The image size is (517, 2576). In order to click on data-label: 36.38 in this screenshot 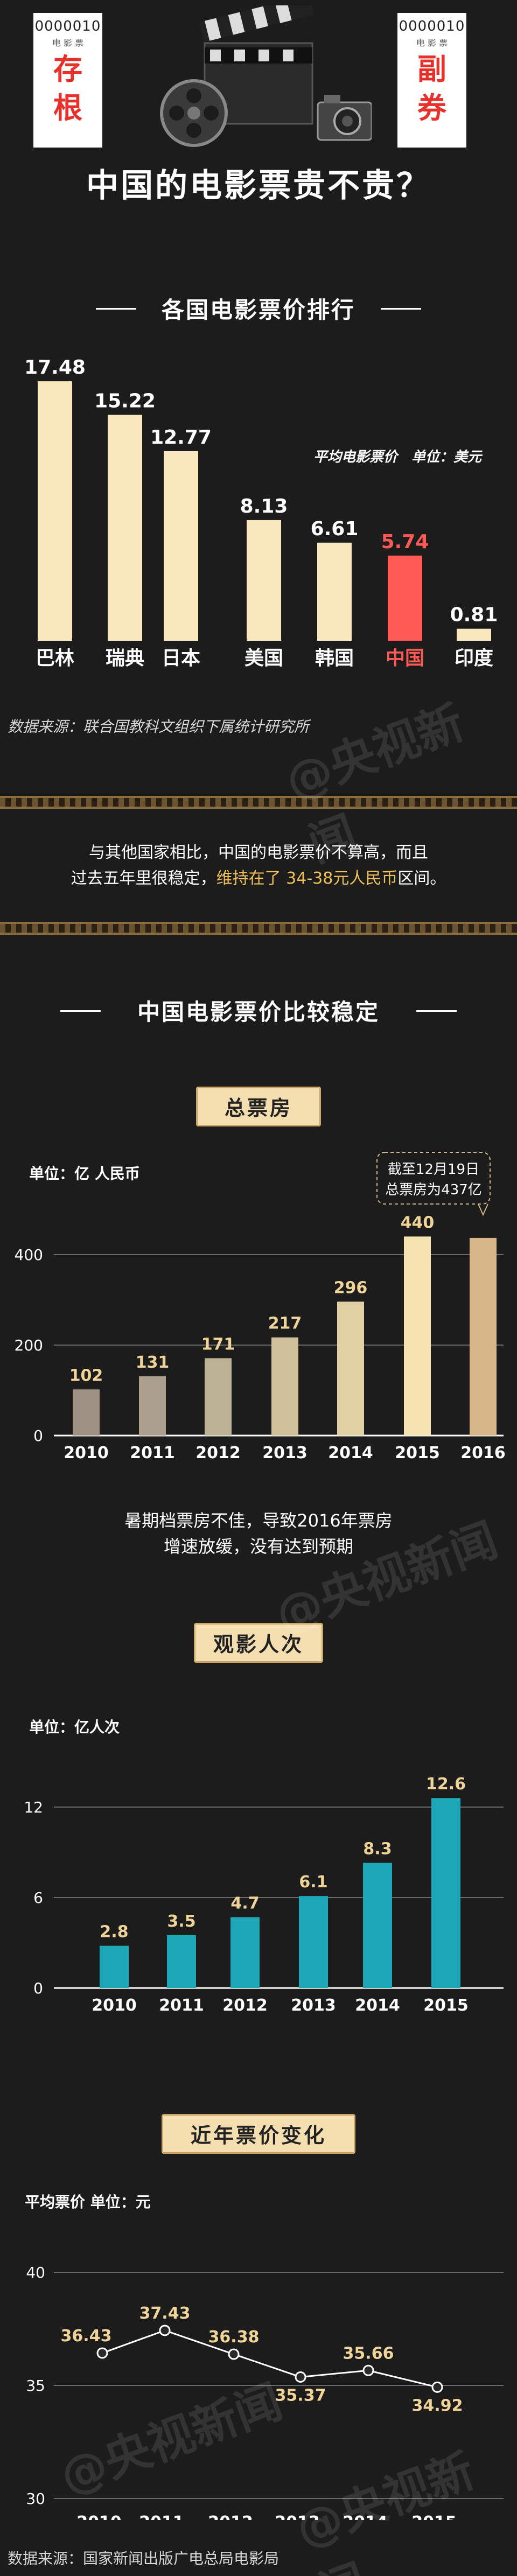, I will do `click(234, 2337)`.